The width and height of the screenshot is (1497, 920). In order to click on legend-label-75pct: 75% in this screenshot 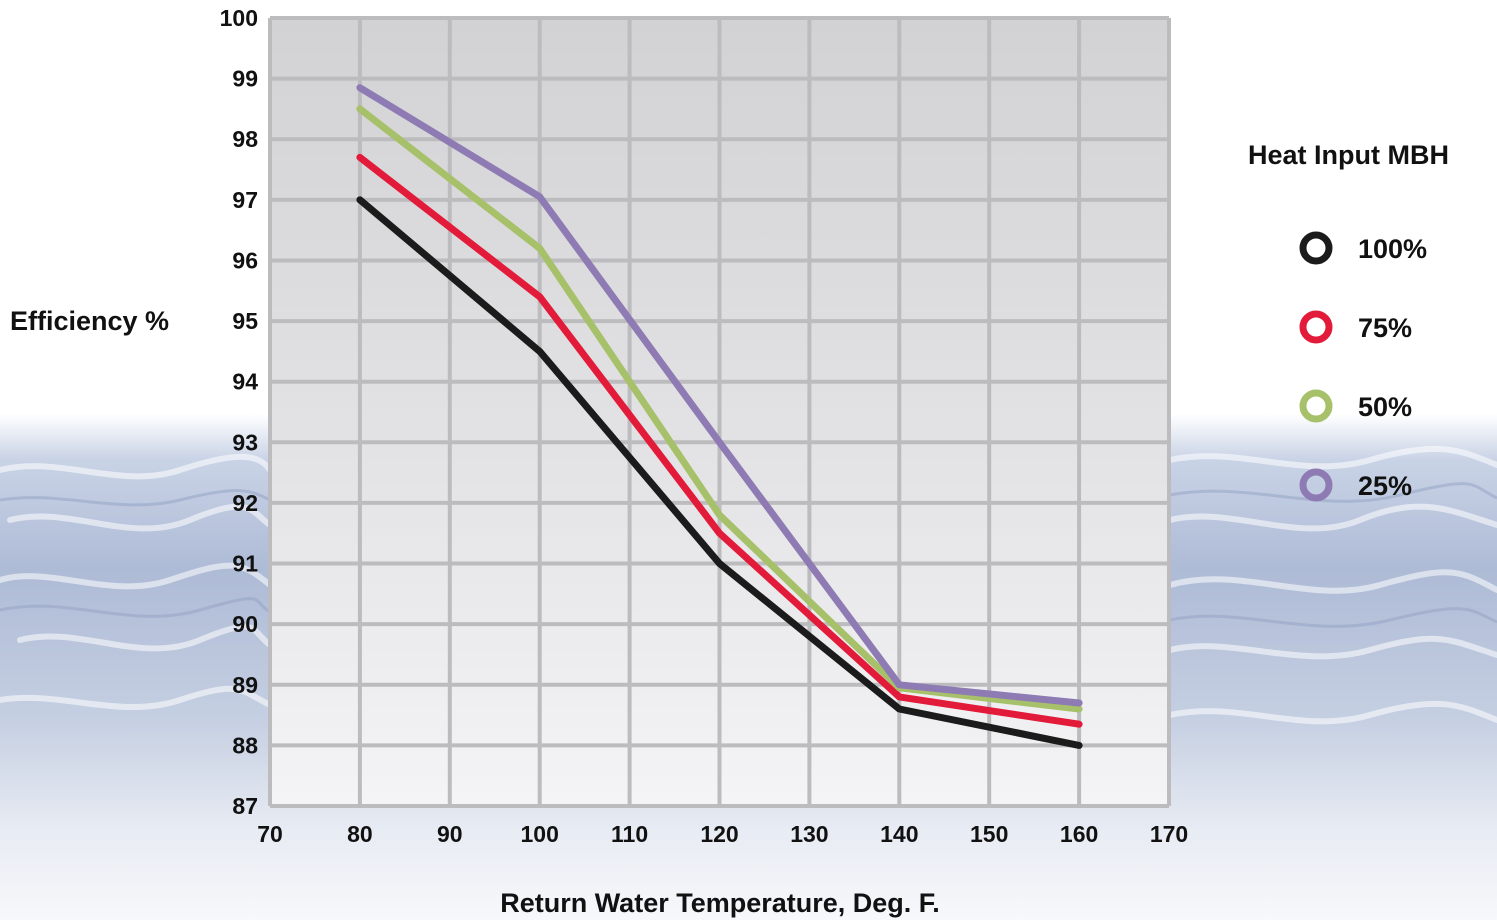, I will do `click(1385, 328)`.